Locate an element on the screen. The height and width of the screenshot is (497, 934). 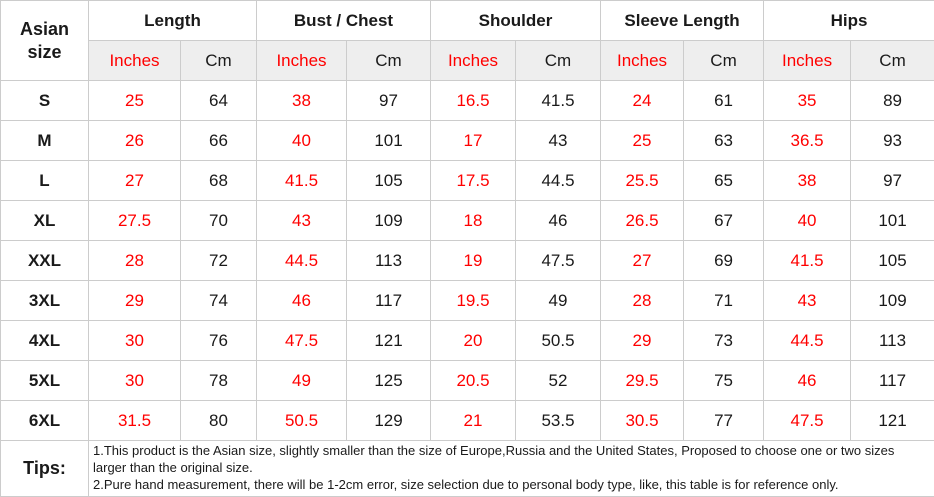
cm-value-cell: 67 is located at coordinates (724, 221).